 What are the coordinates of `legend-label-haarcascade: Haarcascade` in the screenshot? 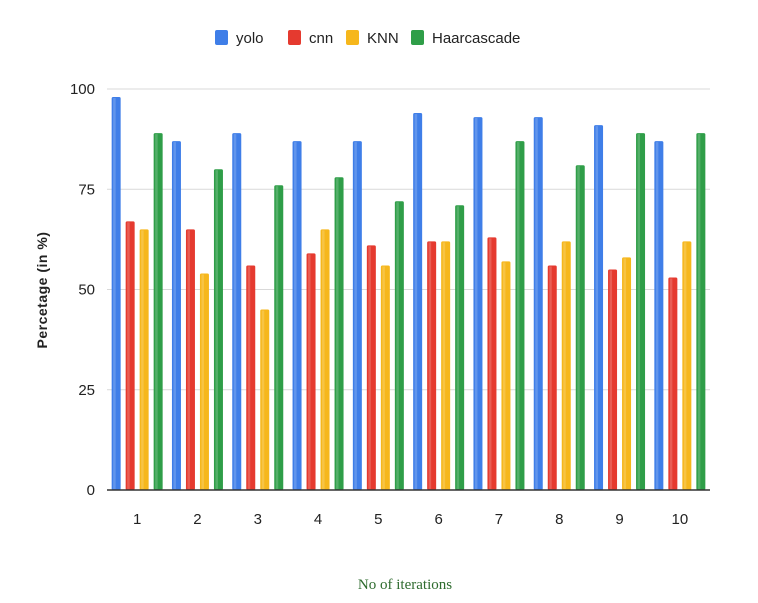 It's located at (476, 38).